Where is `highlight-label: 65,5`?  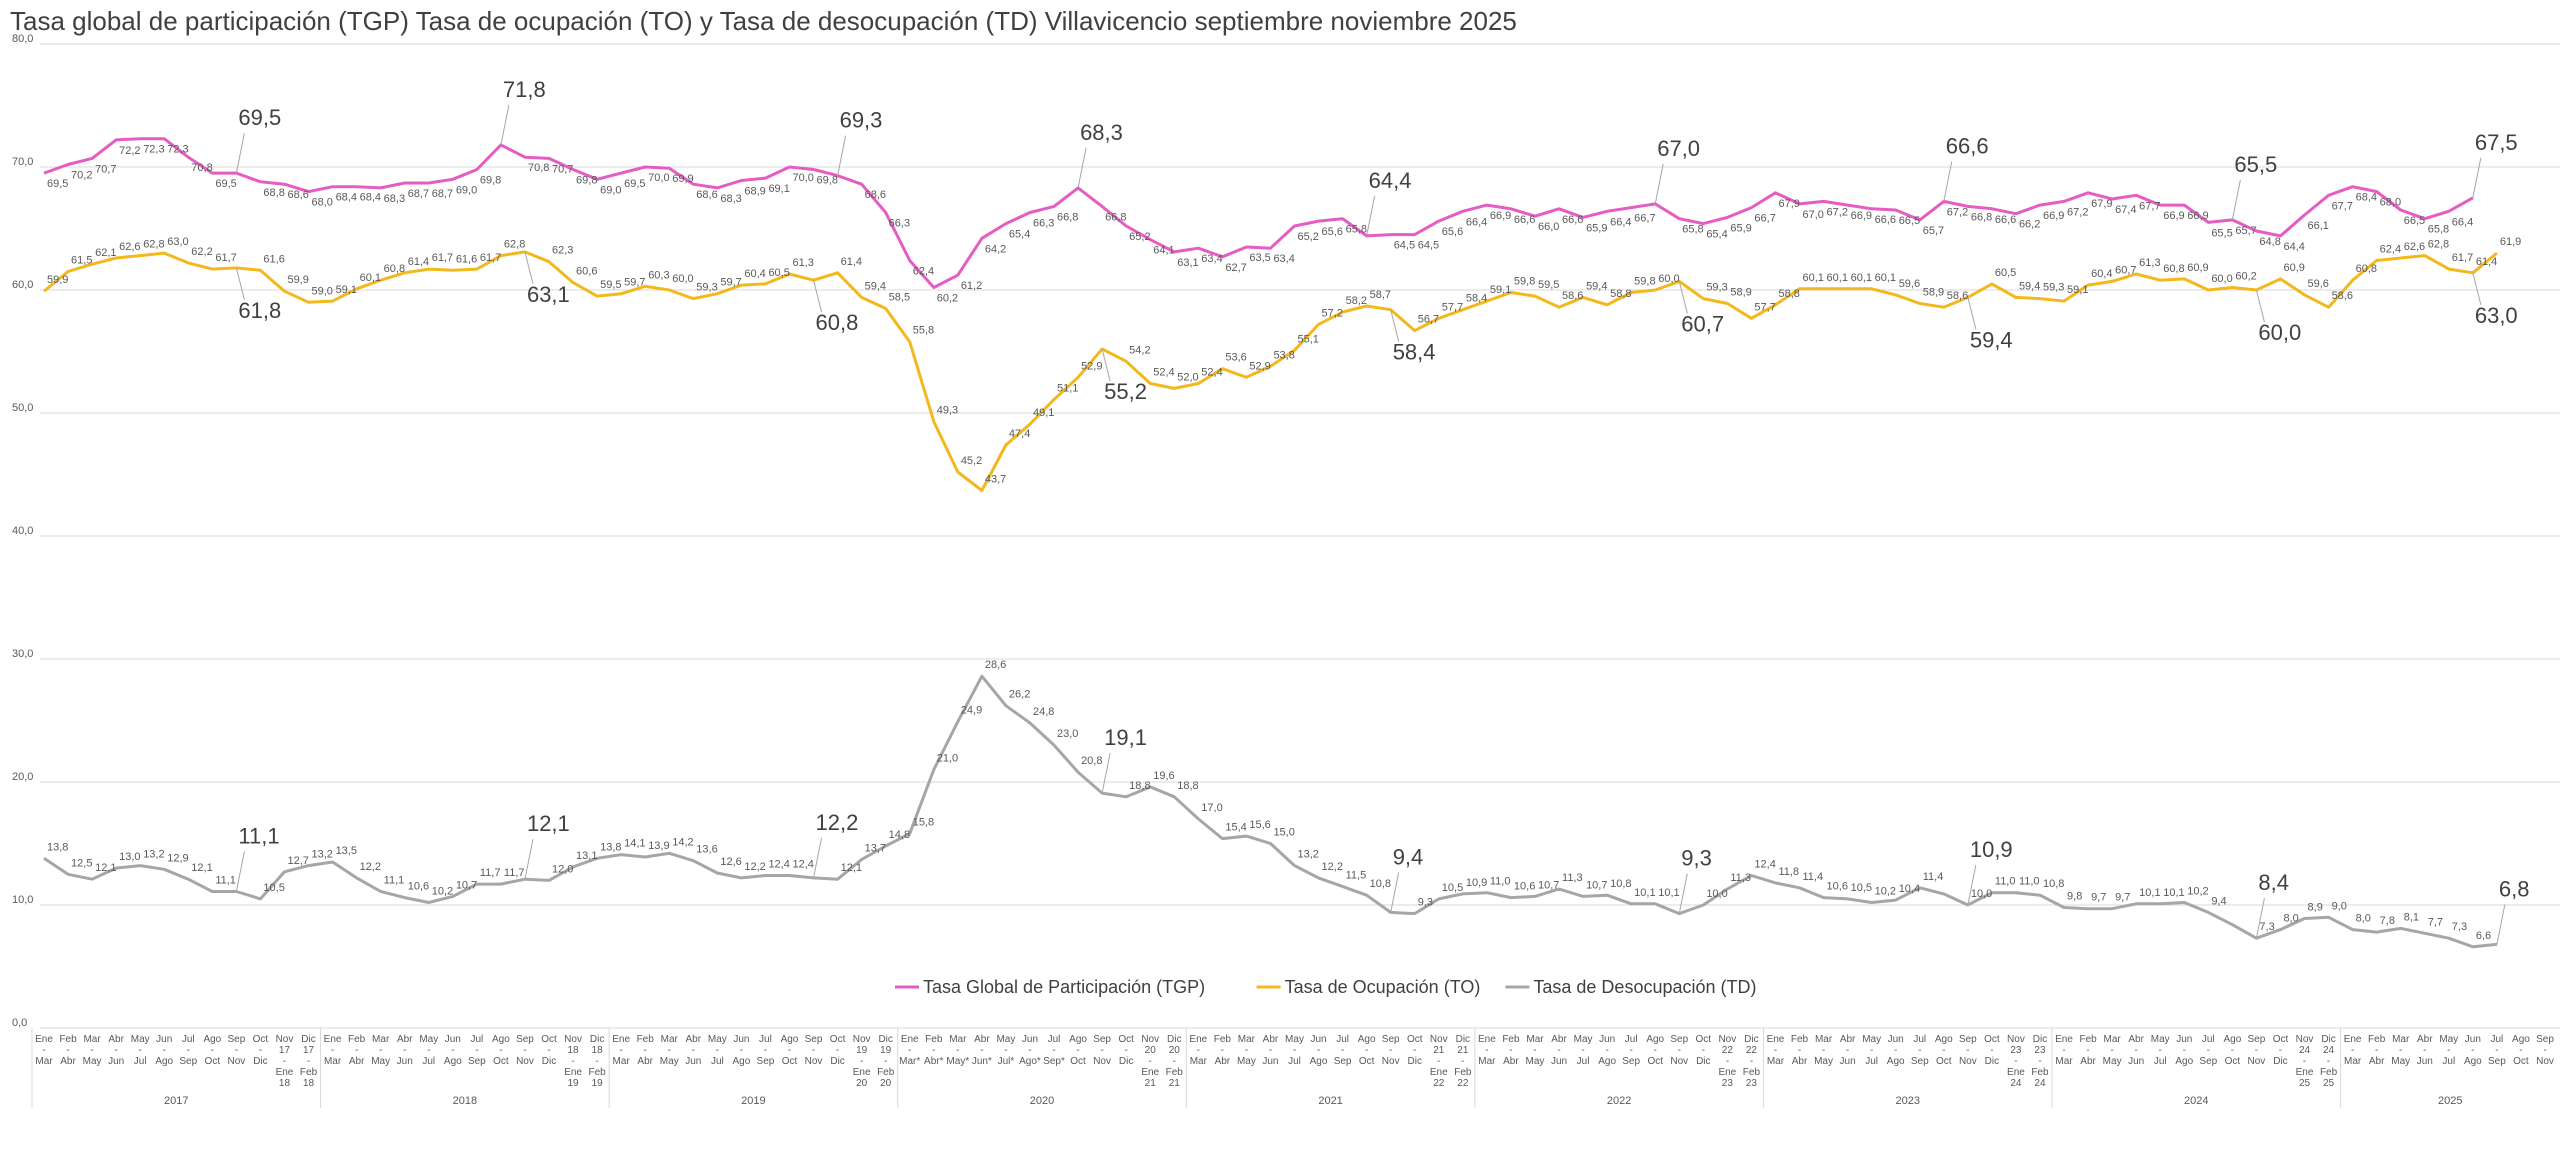
highlight-label: 65,5 is located at coordinates (2255, 164).